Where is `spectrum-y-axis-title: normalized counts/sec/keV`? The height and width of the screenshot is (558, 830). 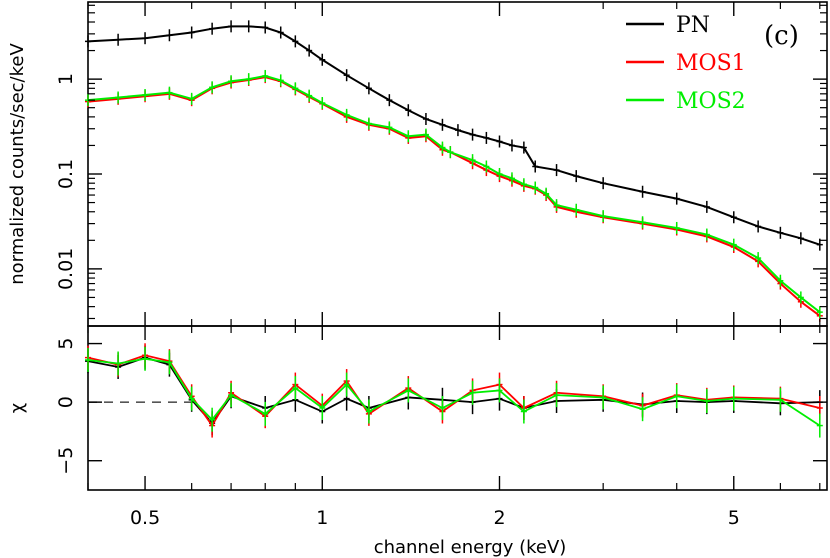
spectrum-y-axis-title: normalized counts/sec/keV is located at coordinates (17, 164).